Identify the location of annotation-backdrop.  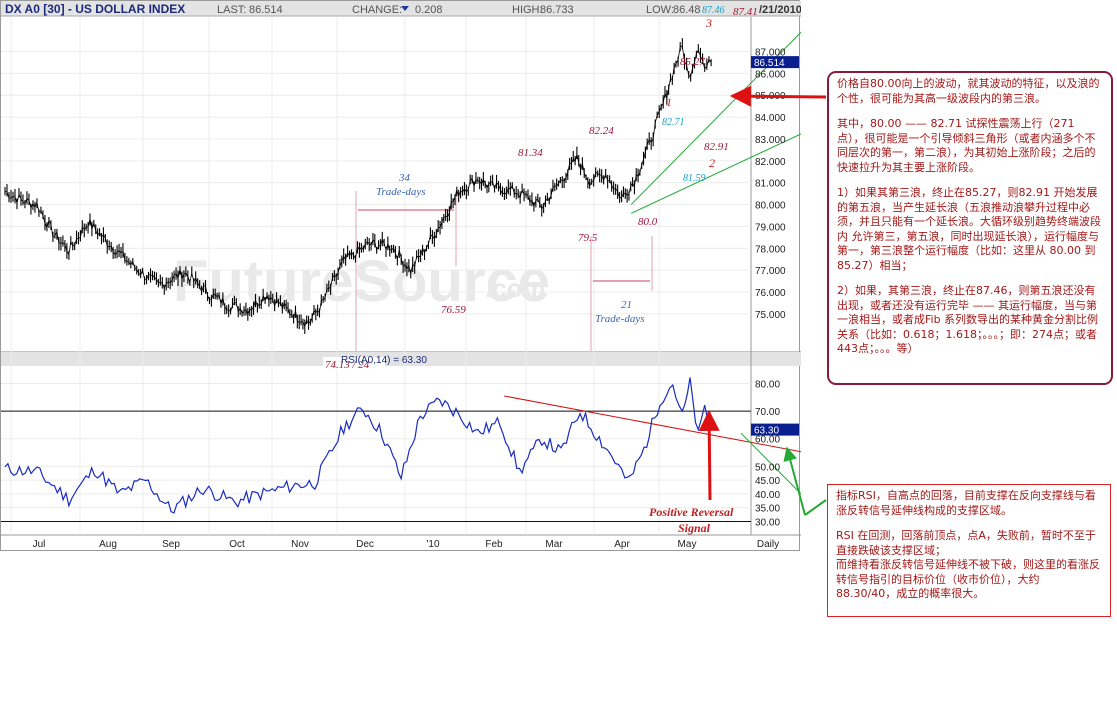
(354, 364).